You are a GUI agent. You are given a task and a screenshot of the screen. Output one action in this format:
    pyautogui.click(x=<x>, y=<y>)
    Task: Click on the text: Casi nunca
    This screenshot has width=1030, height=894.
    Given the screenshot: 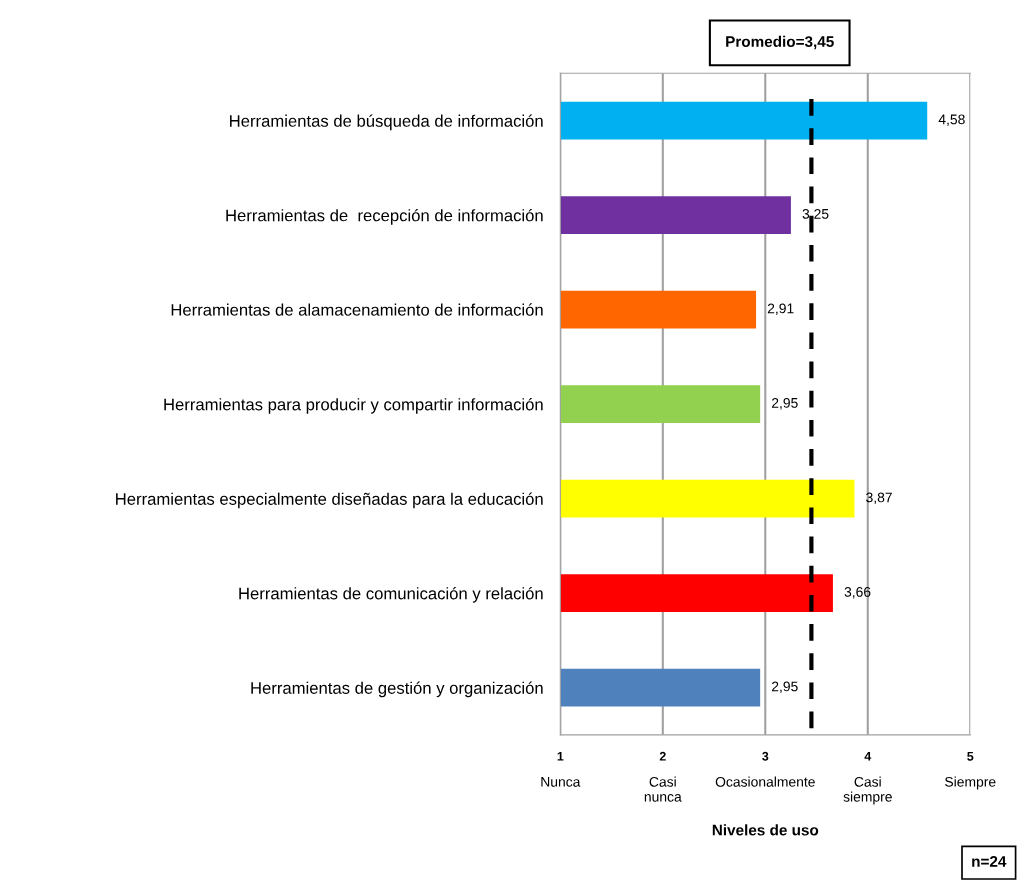 What is the action you would take?
    pyautogui.click(x=663, y=789)
    